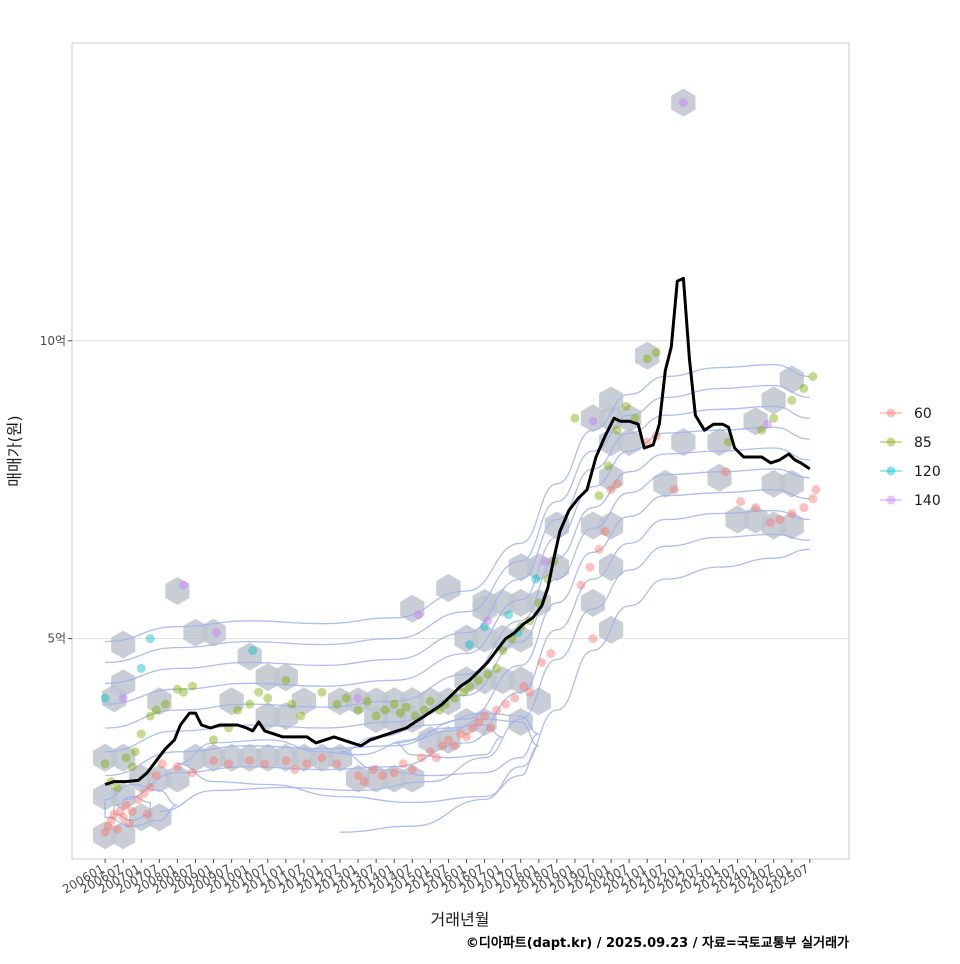 The width and height of the screenshot is (960, 964). What do you see at coordinates (927, 501) in the screenshot?
I see `legend-label: 140` at bounding box center [927, 501].